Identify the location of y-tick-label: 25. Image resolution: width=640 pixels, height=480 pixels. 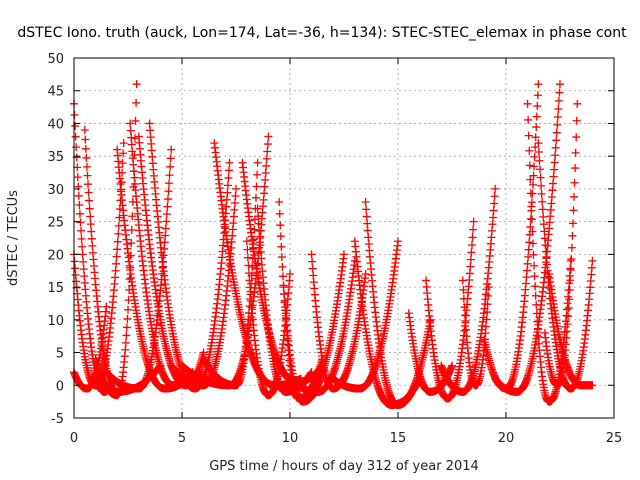
(55, 223).